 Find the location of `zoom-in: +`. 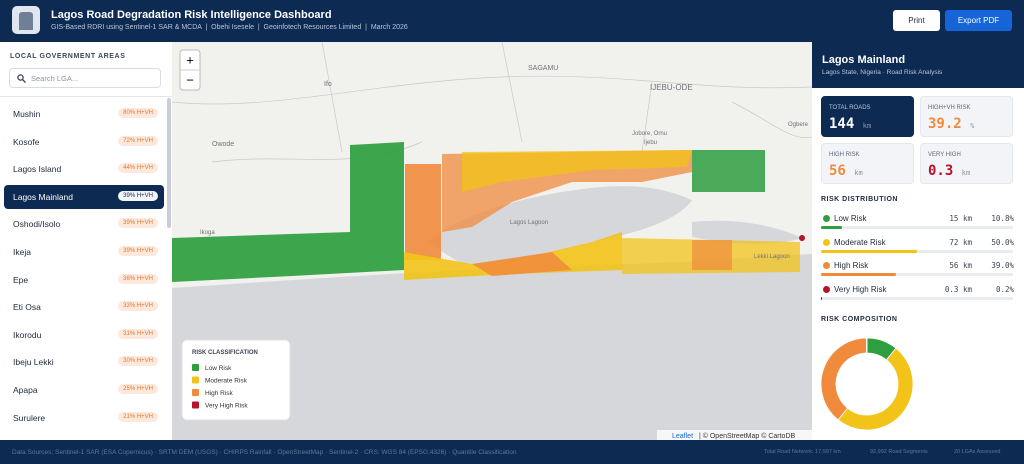

zoom-in: + is located at coordinates (190, 59).